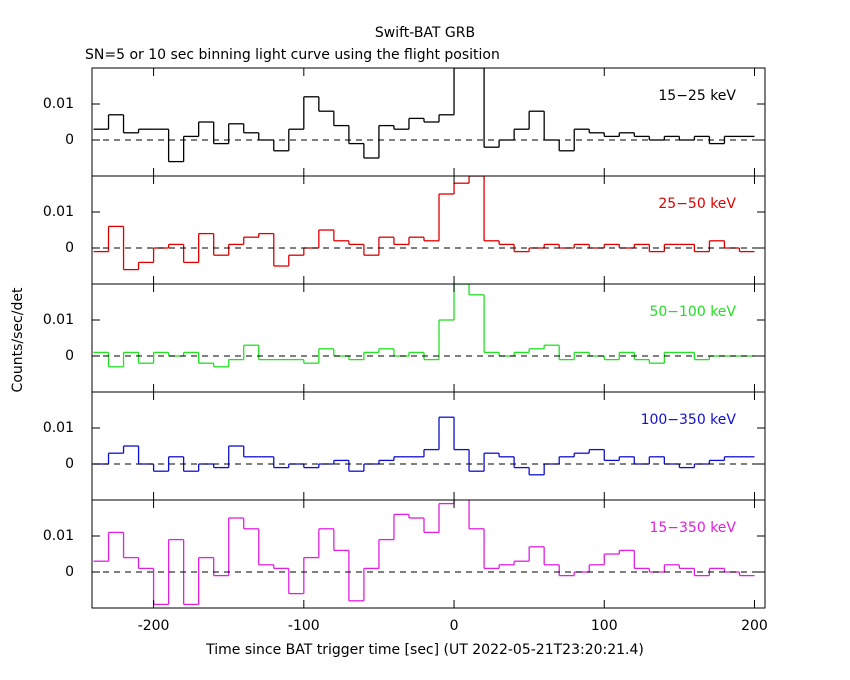 This screenshot has width=850, height=680. I want to click on x-tick-label: -200, so click(154, 626).